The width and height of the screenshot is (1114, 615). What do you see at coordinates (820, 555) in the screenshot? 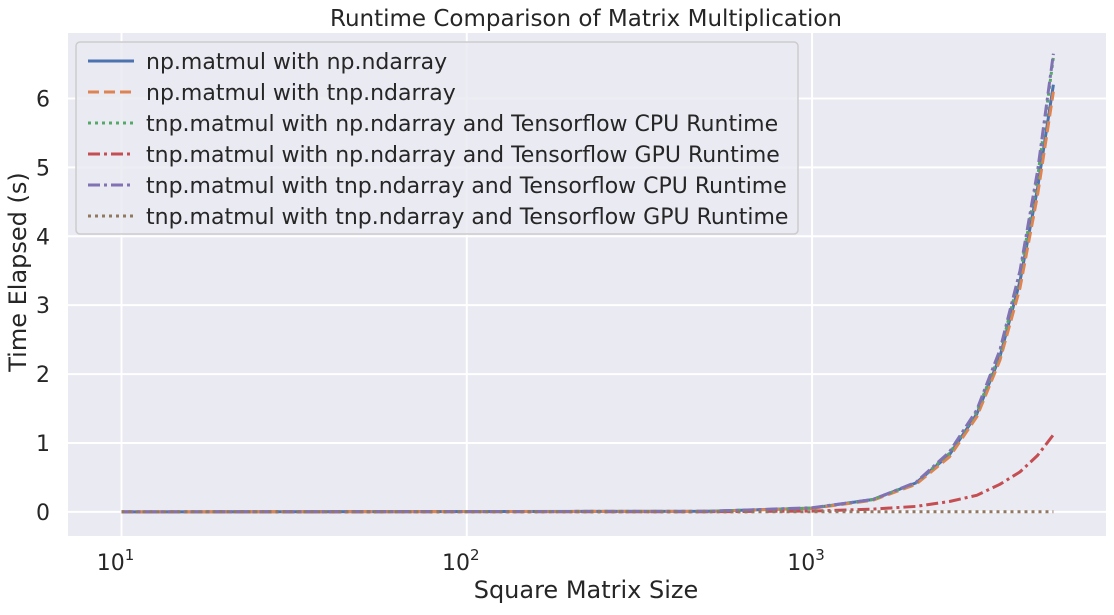
I see `x-tick-exponent: 3` at bounding box center [820, 555].